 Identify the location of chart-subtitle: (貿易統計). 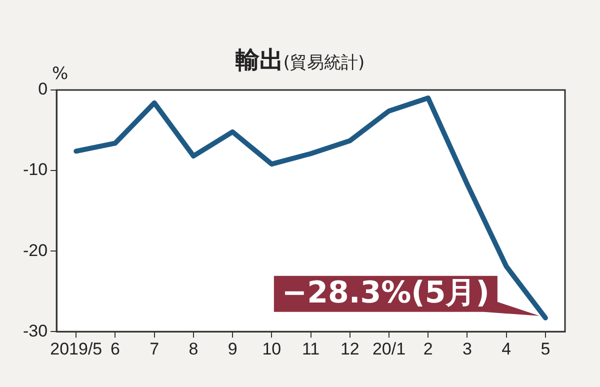
(324, 63).